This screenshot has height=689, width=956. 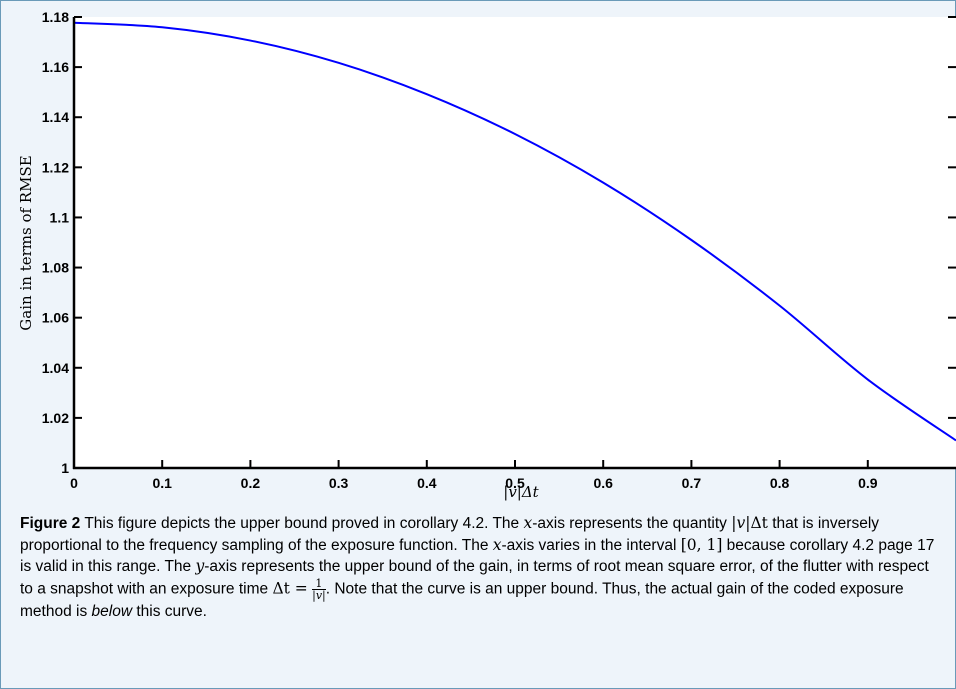 What do you see at coordinates (868, 483) in the screenshot?
I see `x-tick-label: 0.9` at bounding box center [868, 483].